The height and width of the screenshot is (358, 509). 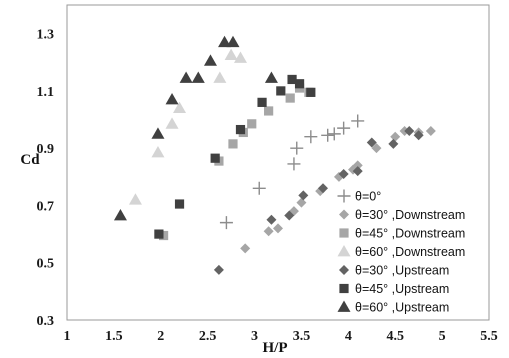 I want to click on legend-label: θ=0°, so click(x=368, y=197).